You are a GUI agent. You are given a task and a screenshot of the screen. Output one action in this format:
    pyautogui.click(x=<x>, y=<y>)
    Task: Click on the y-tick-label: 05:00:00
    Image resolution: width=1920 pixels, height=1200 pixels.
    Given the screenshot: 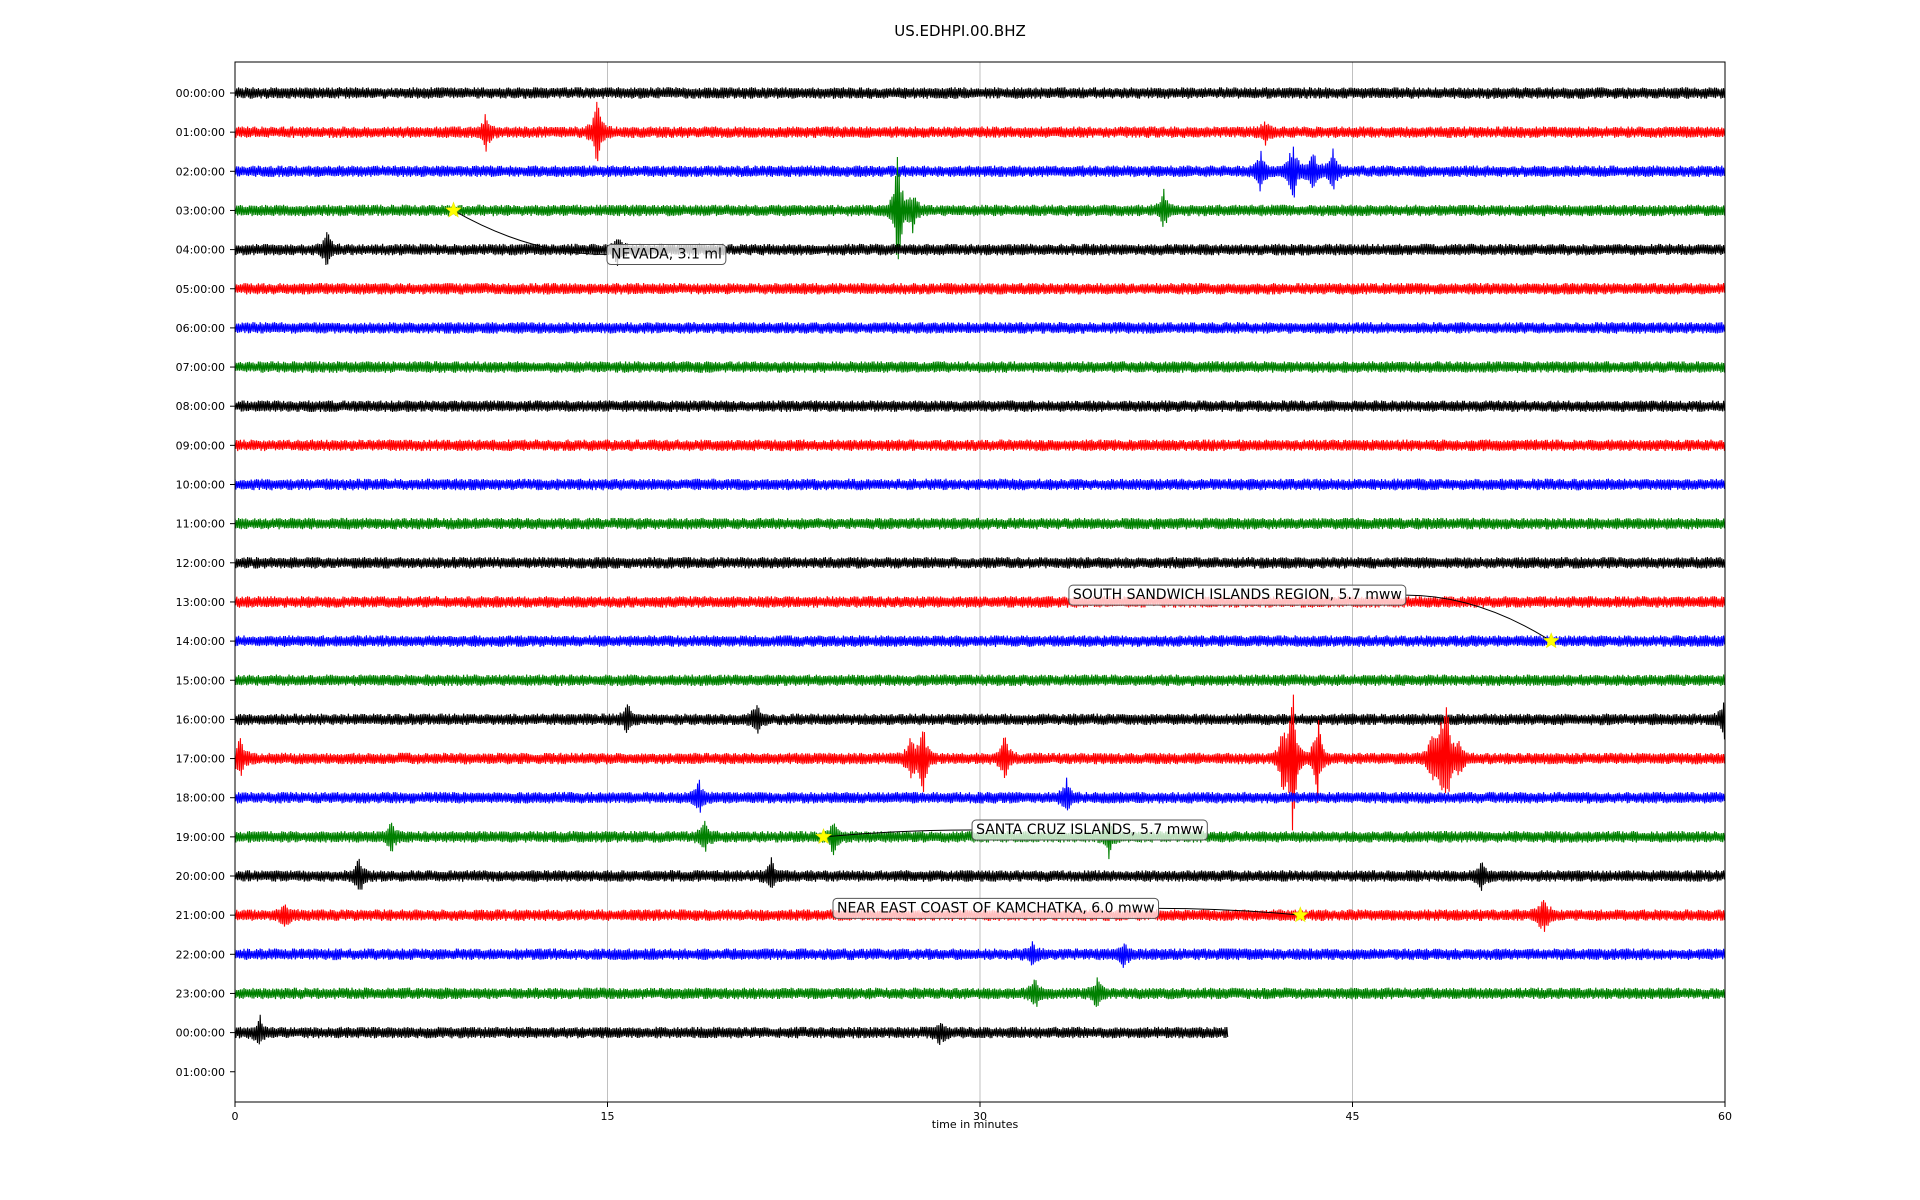 What is the action you would take?
    pyautogui.click(x=200, y=289)
    